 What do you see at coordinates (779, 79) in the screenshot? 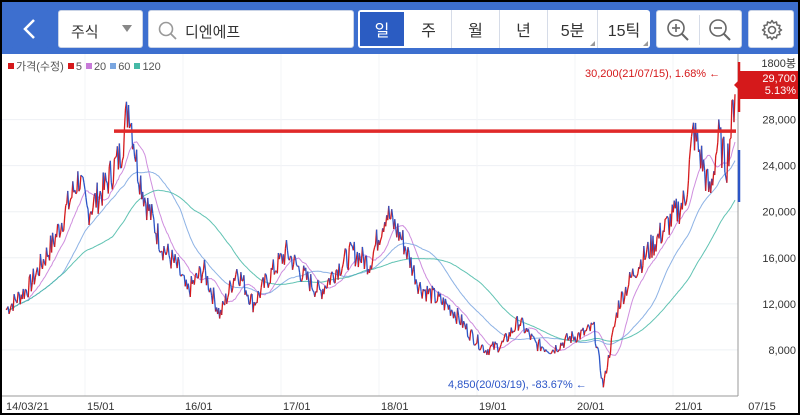
I see `current-price: 29,700` at bounding box center [779, 79].